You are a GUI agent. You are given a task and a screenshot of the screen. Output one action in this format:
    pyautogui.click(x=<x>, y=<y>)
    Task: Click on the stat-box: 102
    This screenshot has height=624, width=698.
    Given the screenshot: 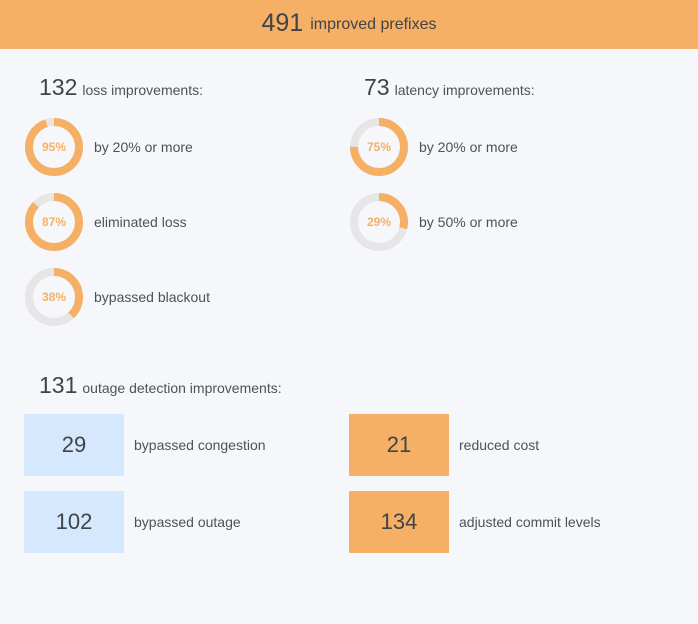 What is the action you would take?
    pyautogui.click(x=74, y=522)
    